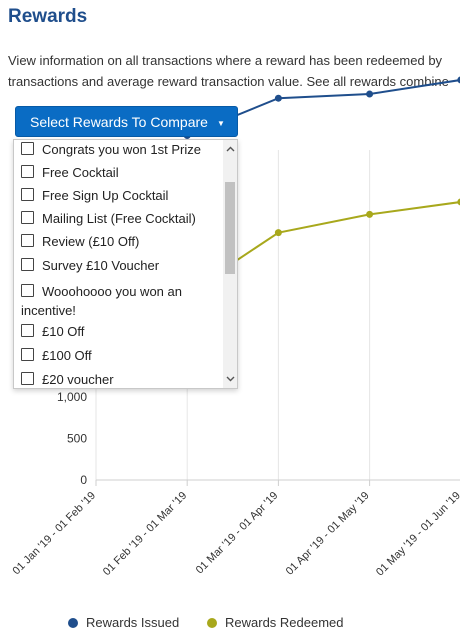  Describe the element at coordinates (67, 355) in the screenshot. I see `reward-option-label: £100 Off` at that location.